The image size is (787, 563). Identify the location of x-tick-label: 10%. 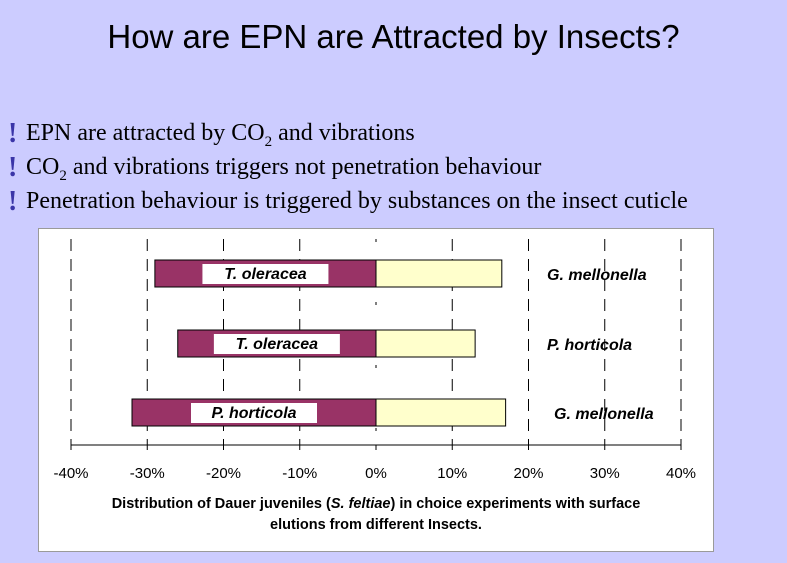
(452, 473).